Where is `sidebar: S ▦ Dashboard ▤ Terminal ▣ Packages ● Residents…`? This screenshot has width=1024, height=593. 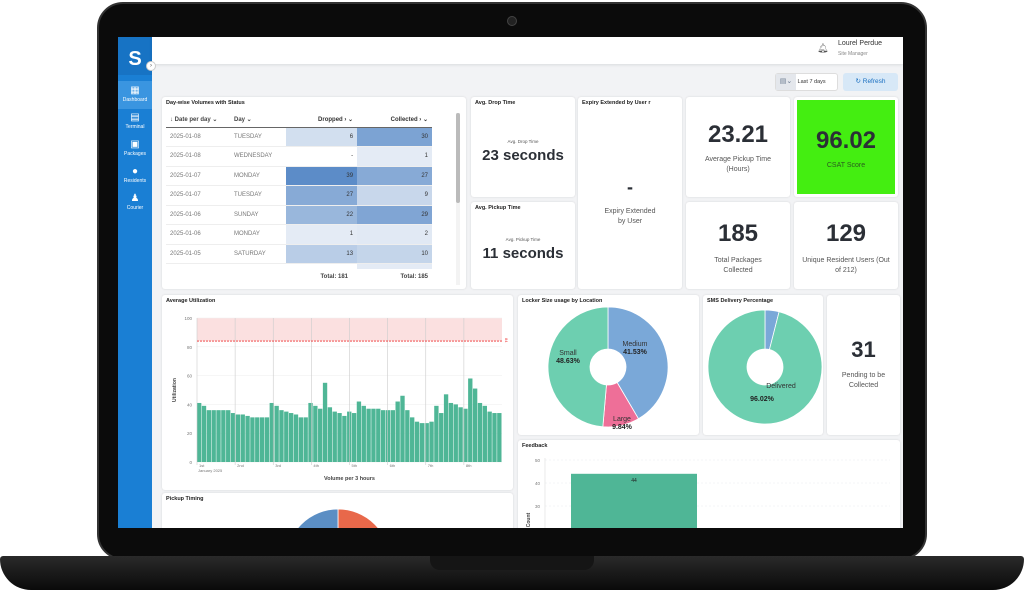
sidebar: S ▦ Dashboard ▤ Terminal ▣ Packages ● Residents… is located at coordinates (135, 282).